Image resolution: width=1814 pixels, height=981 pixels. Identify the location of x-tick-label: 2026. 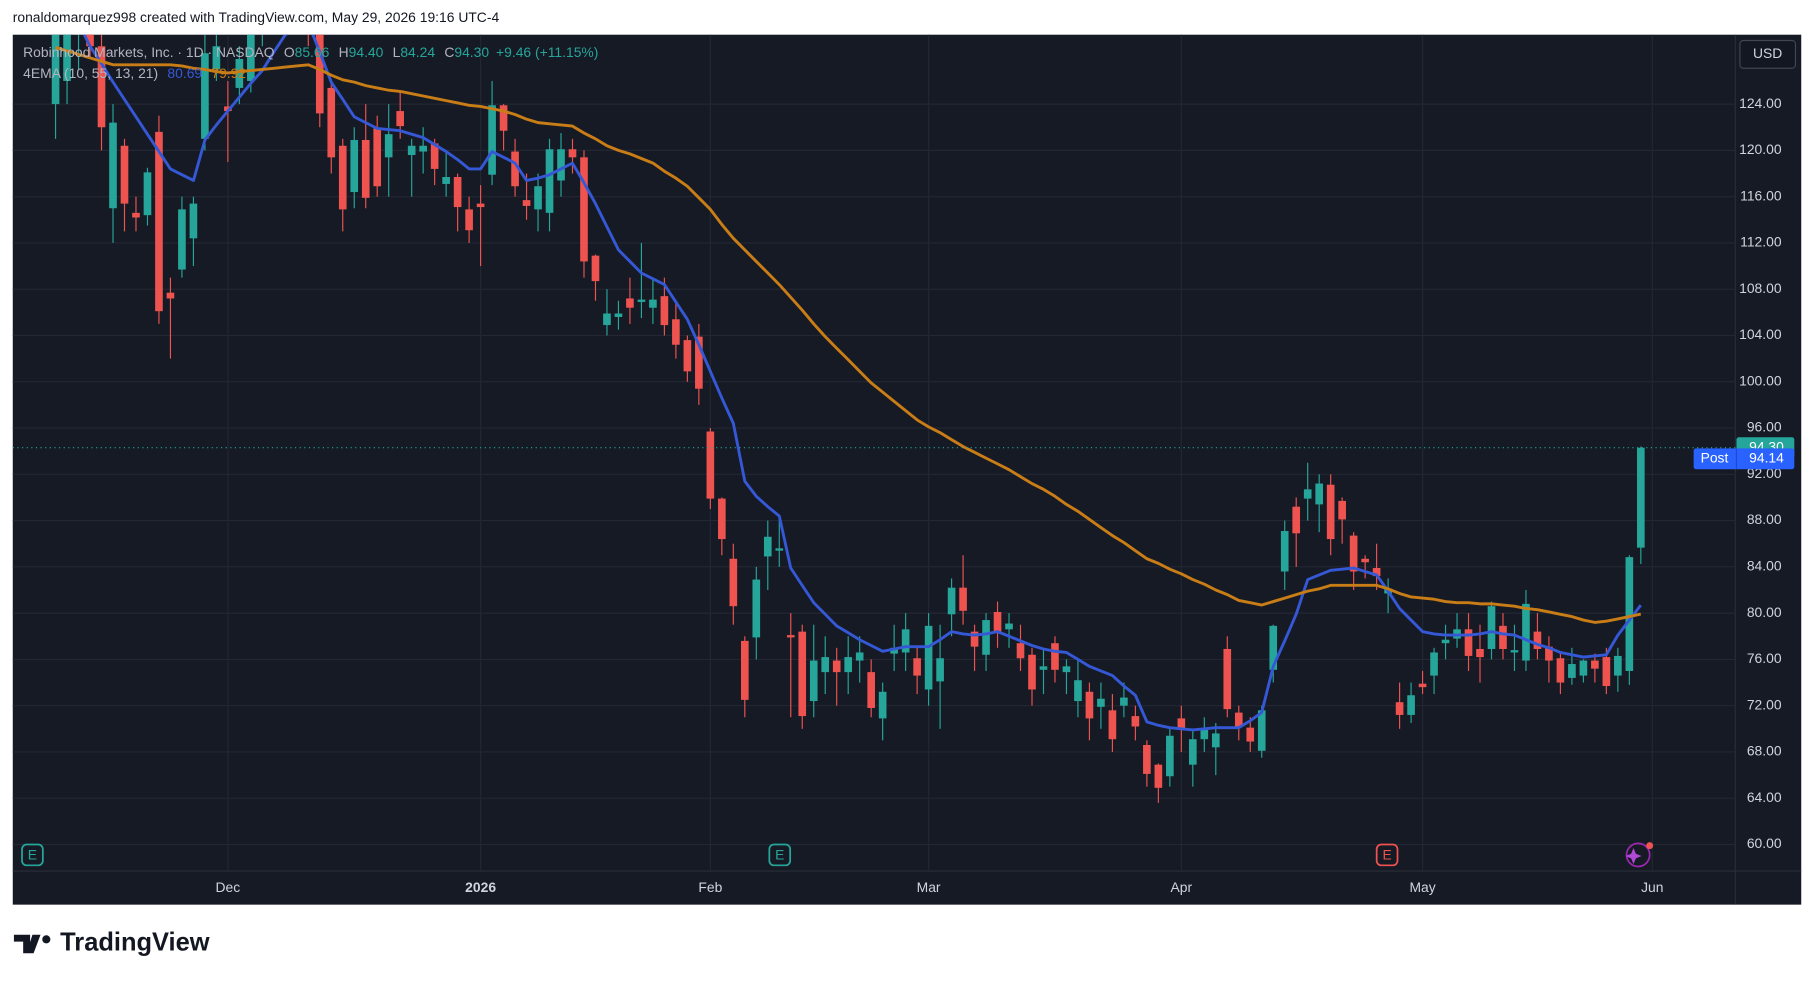
(480, 887).